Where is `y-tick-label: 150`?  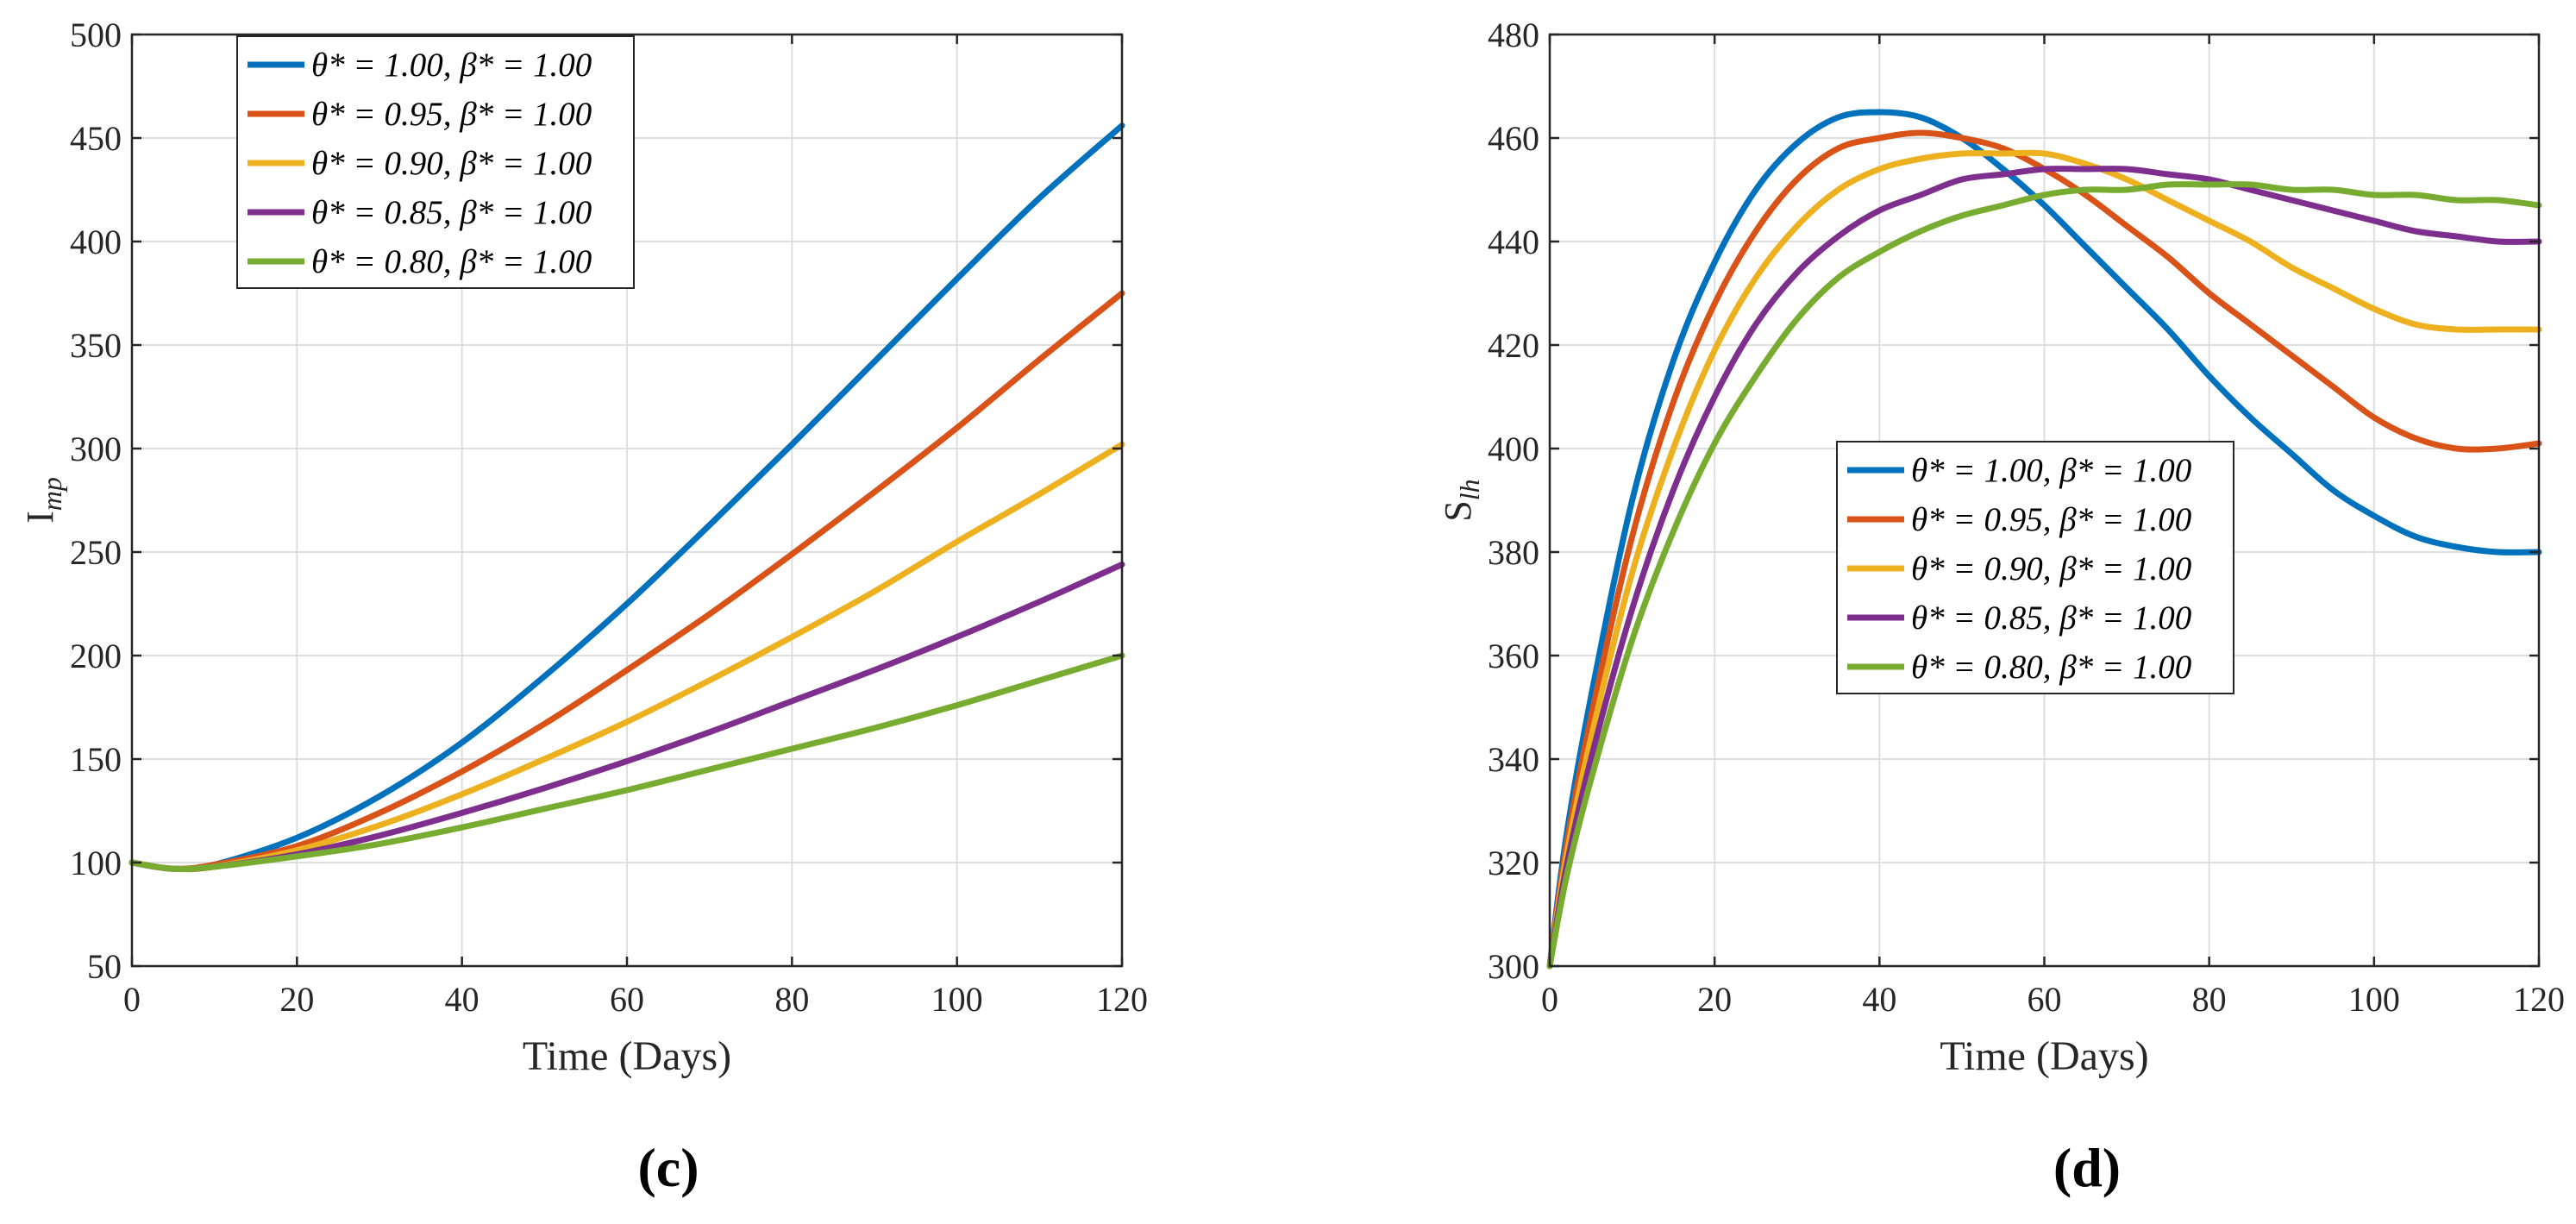
y-tick-label: 150 is located at coordinates (96, 759).